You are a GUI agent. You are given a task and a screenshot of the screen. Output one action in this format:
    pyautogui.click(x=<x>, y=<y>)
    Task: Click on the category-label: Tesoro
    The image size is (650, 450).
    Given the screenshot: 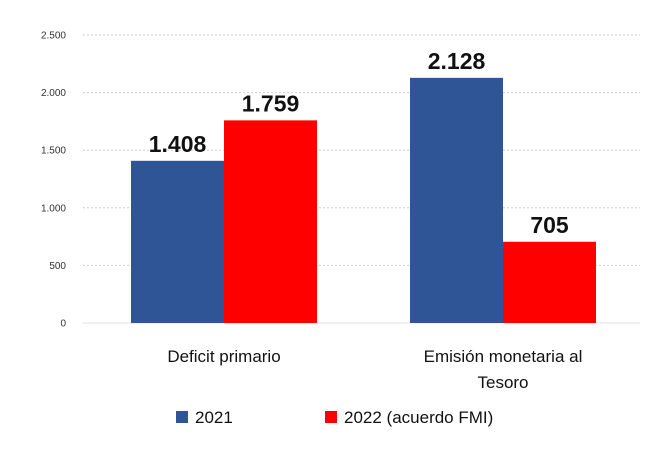 What is the action you would take?
    pyautogui.click(x=502, y=382)
    